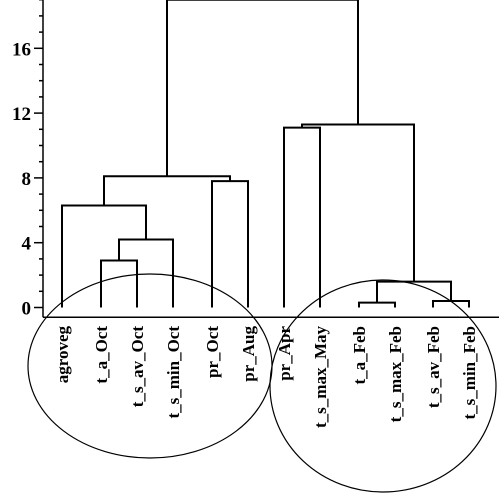 The height and width of the screenshot is (495, 499). Describe the element at coordinates (27, 309) in the screenshot. I see `y-tick-label: 0` at that location.